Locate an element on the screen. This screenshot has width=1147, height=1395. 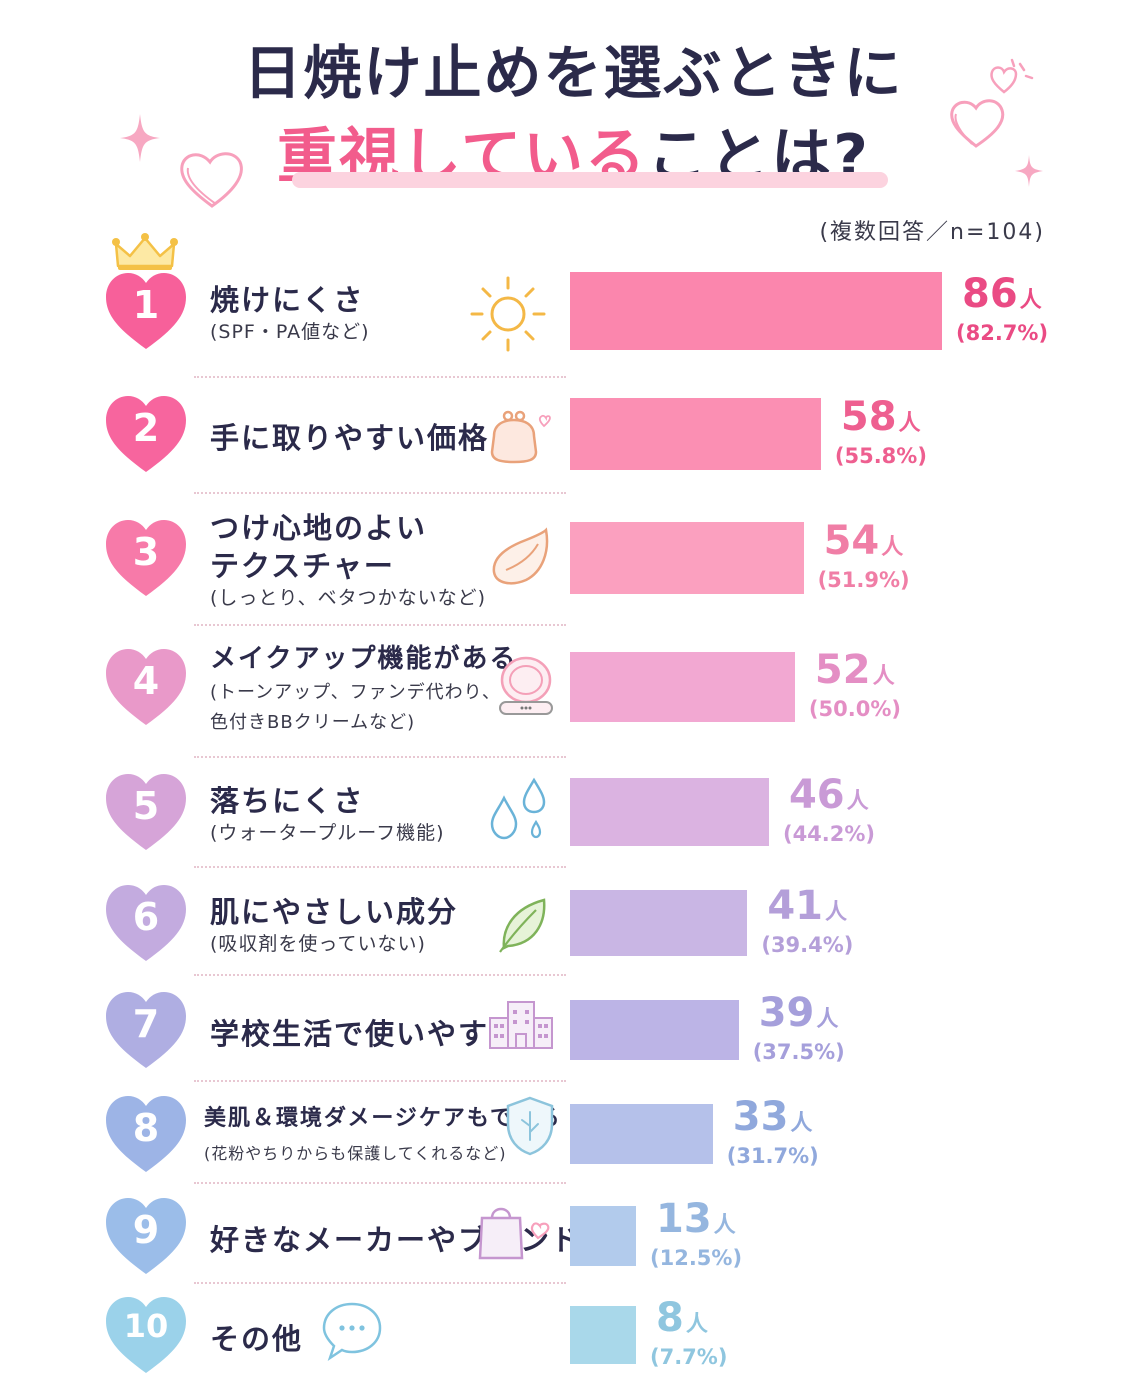
rank-number: 10 is located at coordinates (146, 1326).